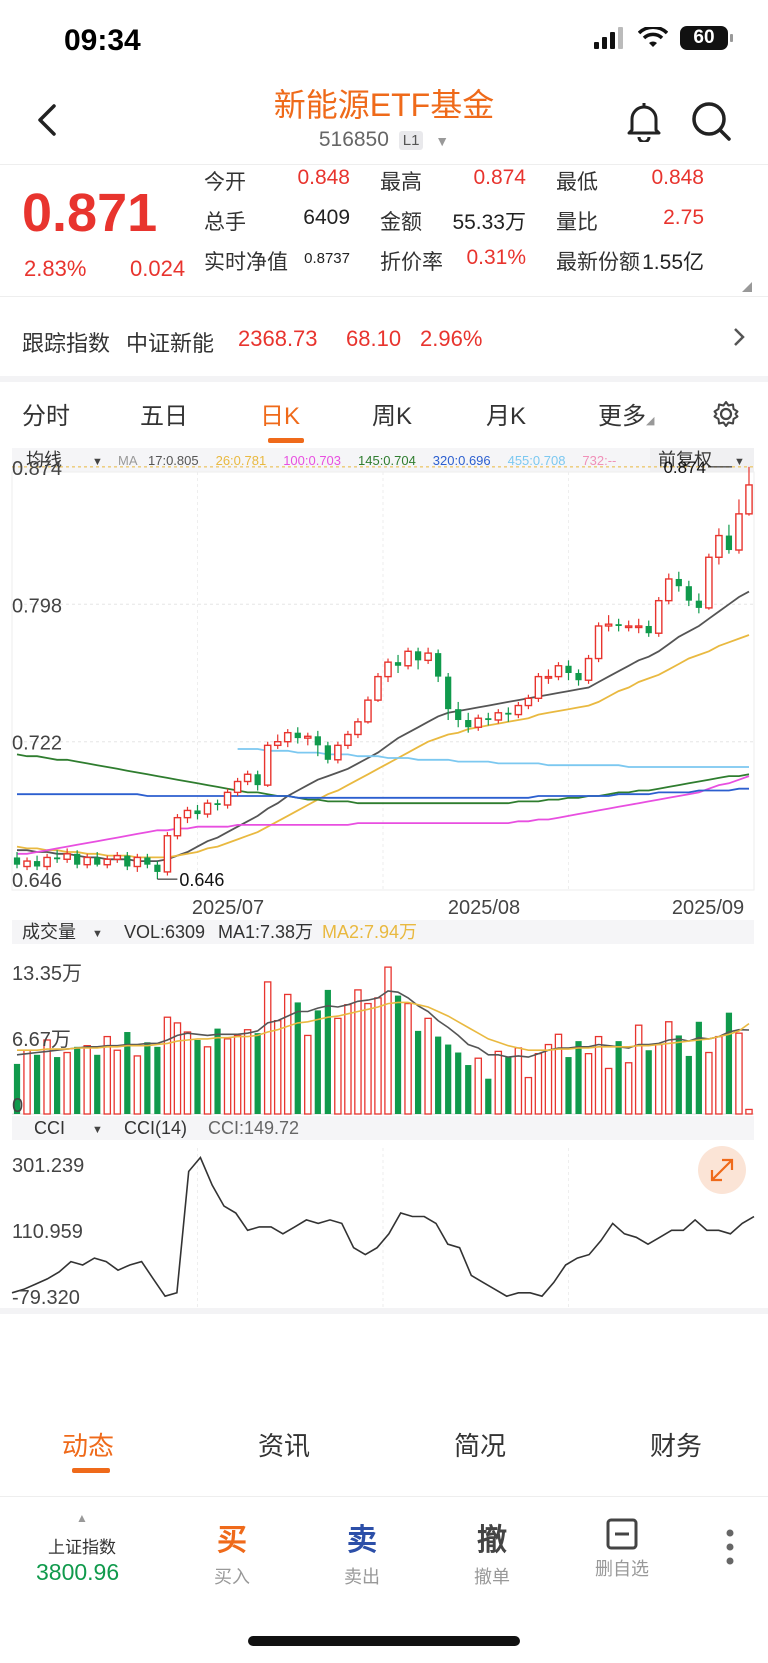  I want to click on sell-button: 卖 卖出, so click(362, 1552).